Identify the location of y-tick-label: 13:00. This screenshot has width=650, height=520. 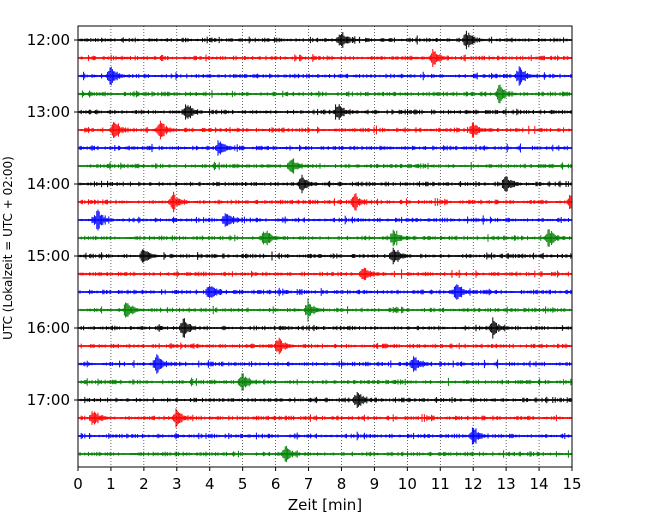
(48, 112).